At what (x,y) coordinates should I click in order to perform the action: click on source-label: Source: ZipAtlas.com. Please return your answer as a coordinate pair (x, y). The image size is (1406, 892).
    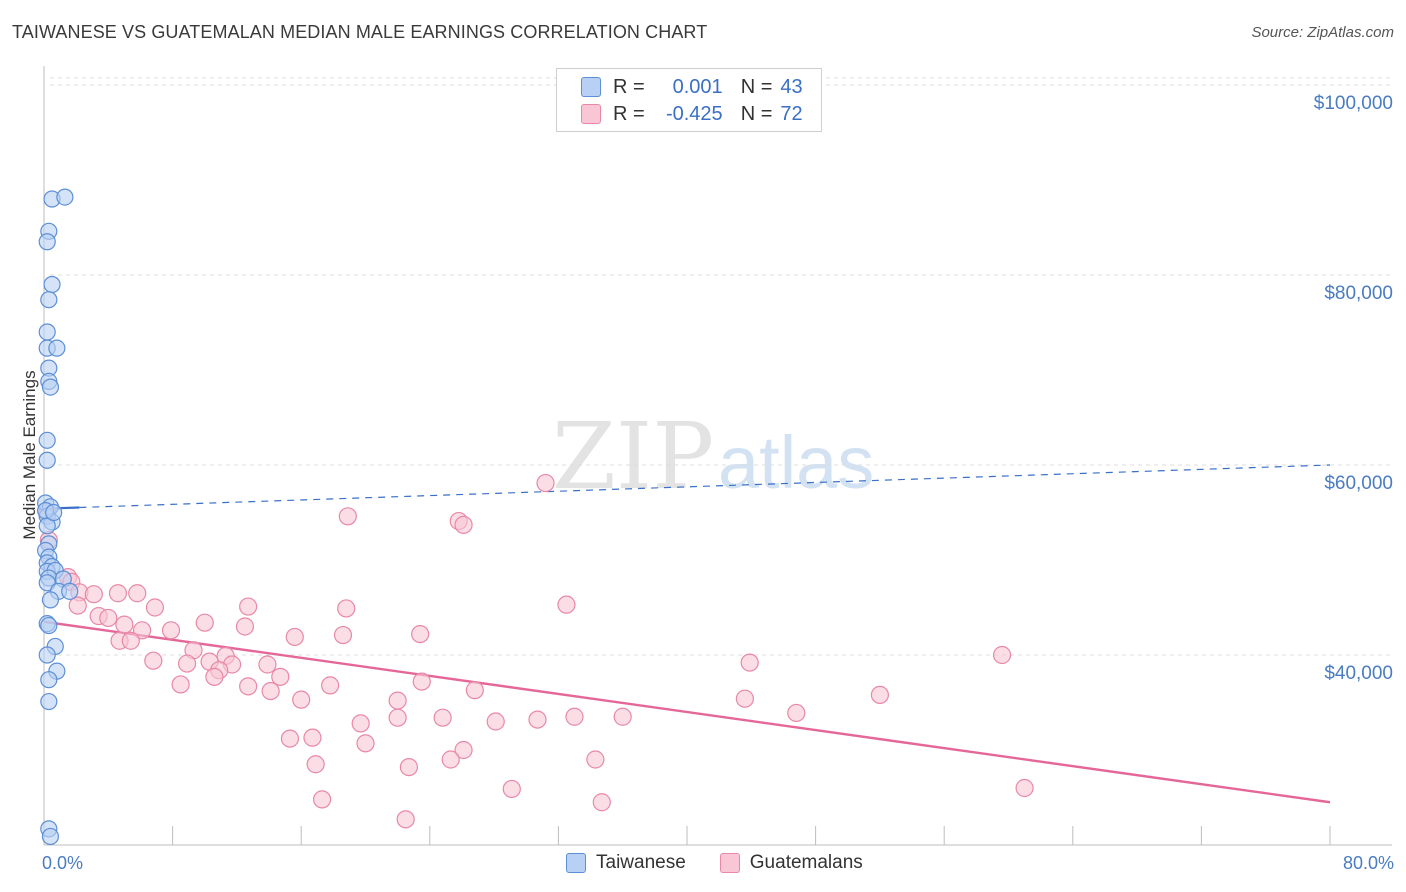
    Looking at the image, I should click on (1322, 32).